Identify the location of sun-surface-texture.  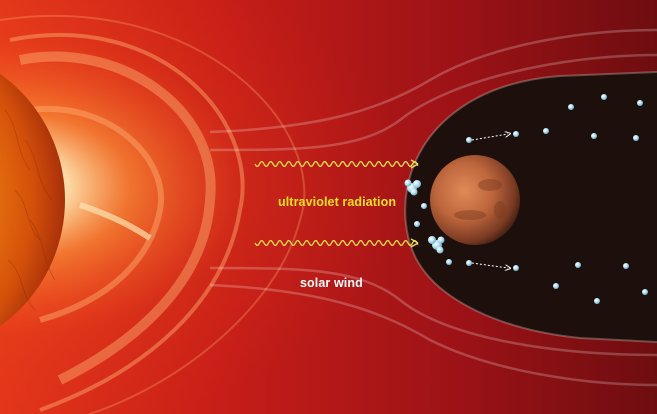
(30, 210).